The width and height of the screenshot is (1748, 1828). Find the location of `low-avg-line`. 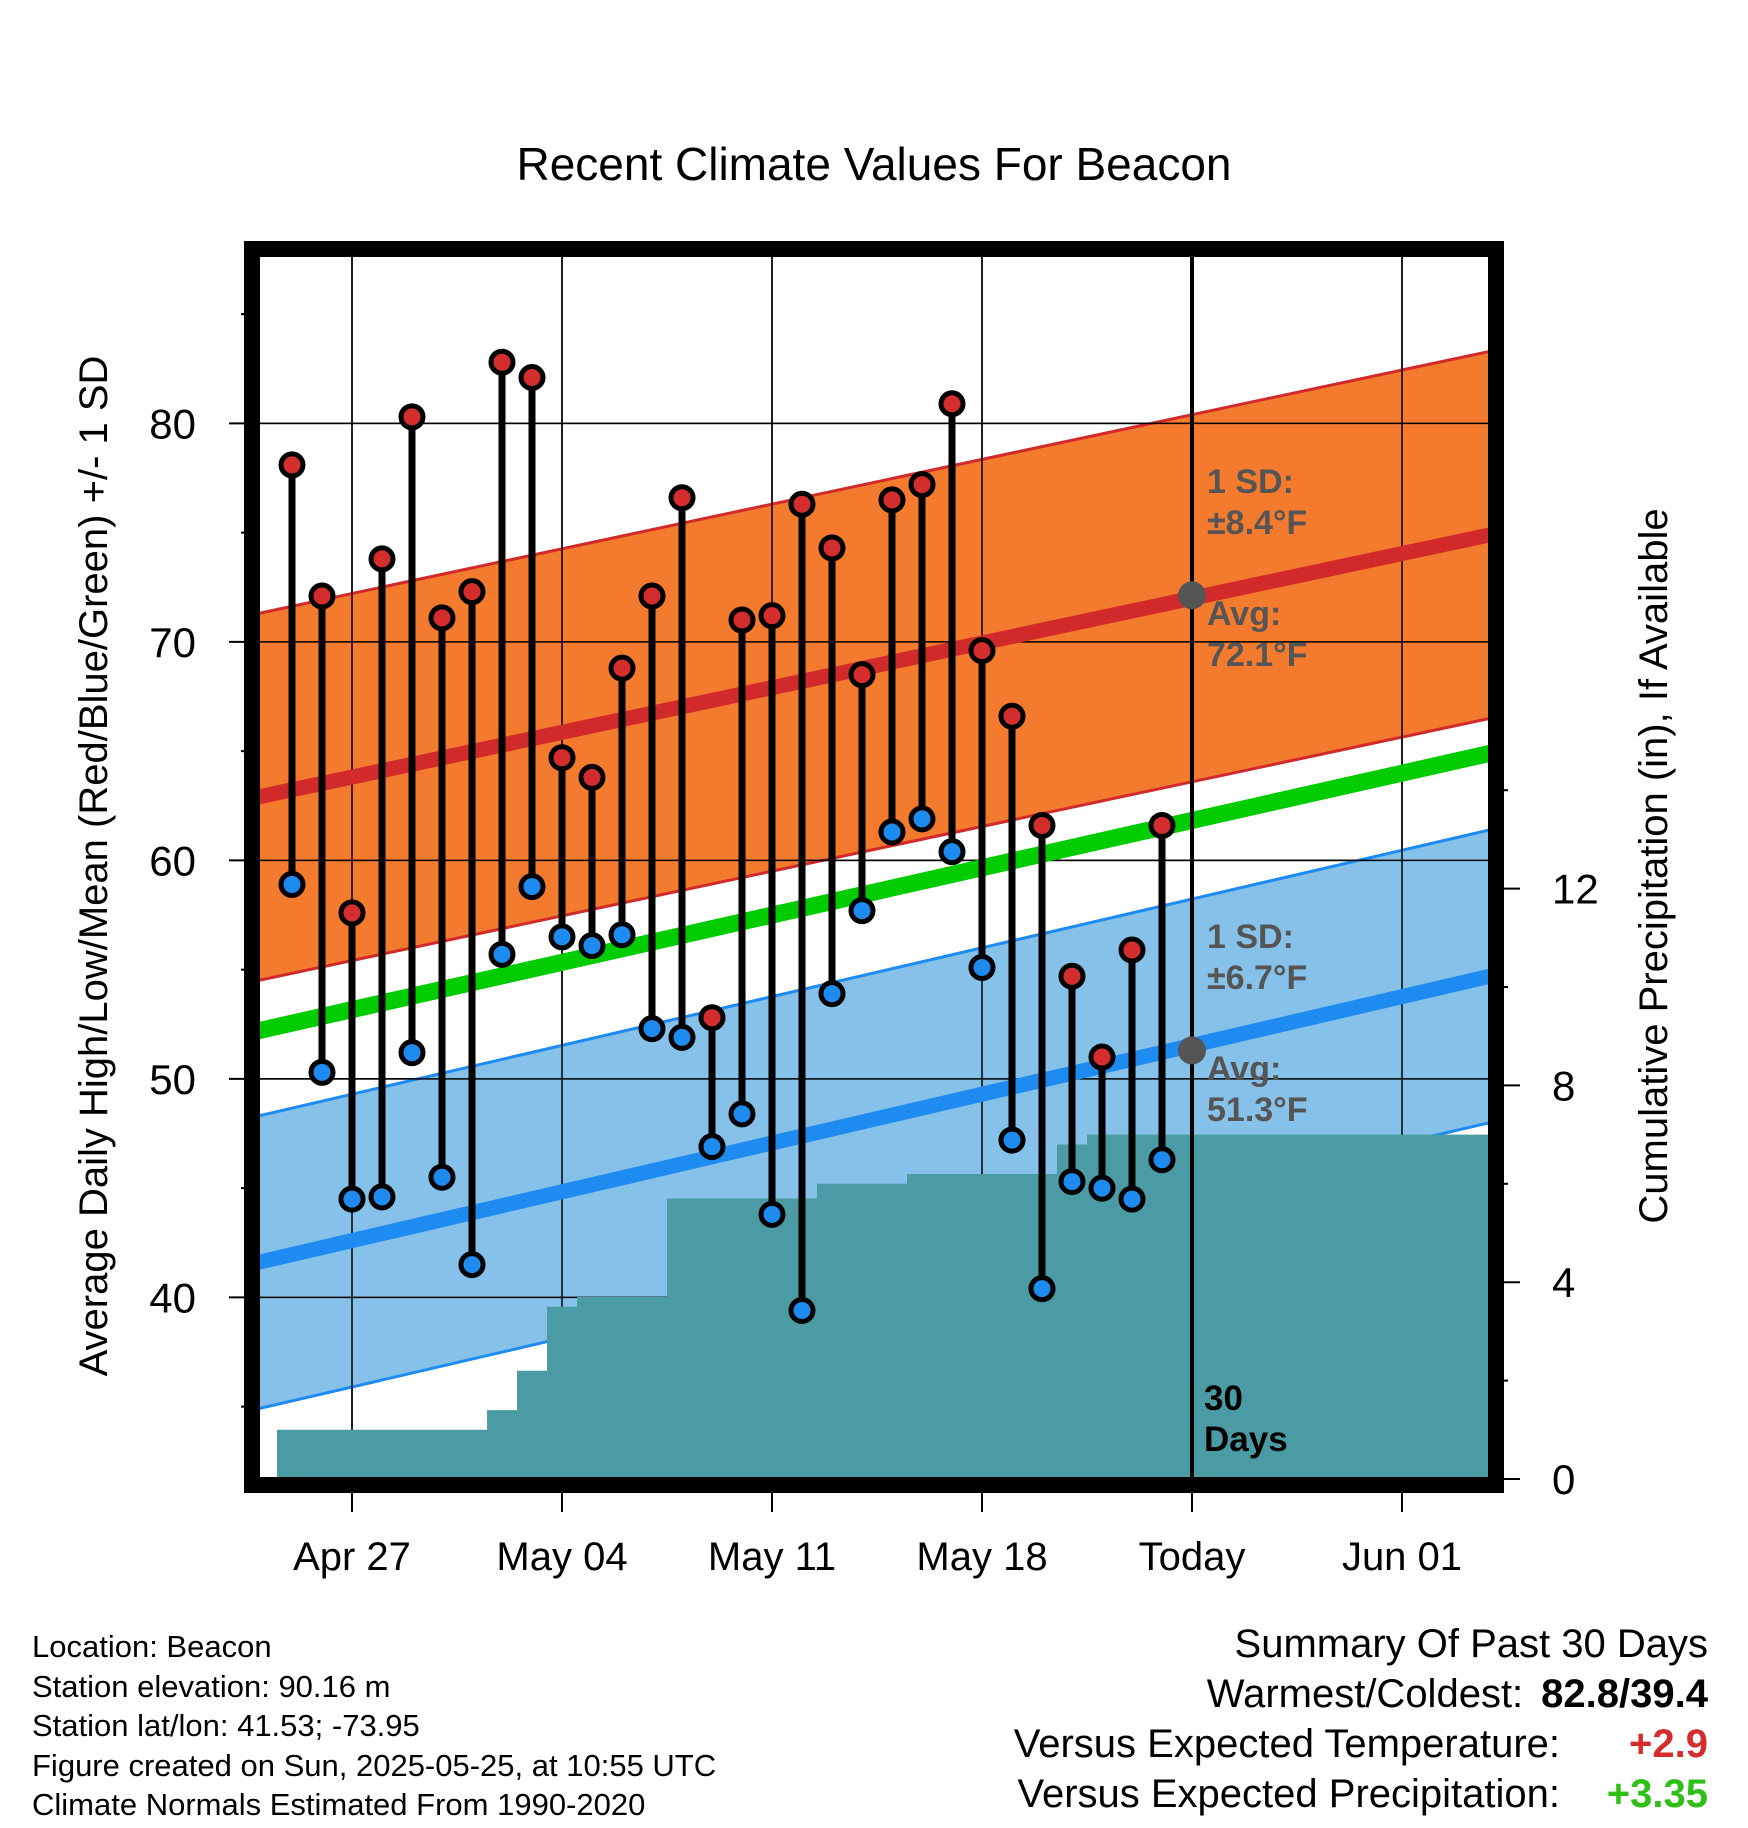

low-avg-line is located at coordinates (874, 1119).